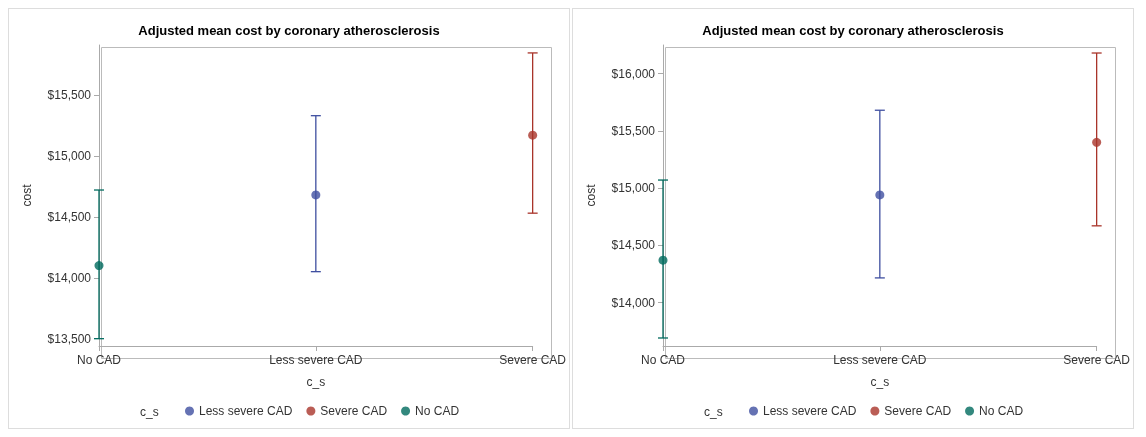 Image resolution: width=1146 pixels, height=437 pixels. I want to click on y-tick-label: $16,000, so click(633, 73).